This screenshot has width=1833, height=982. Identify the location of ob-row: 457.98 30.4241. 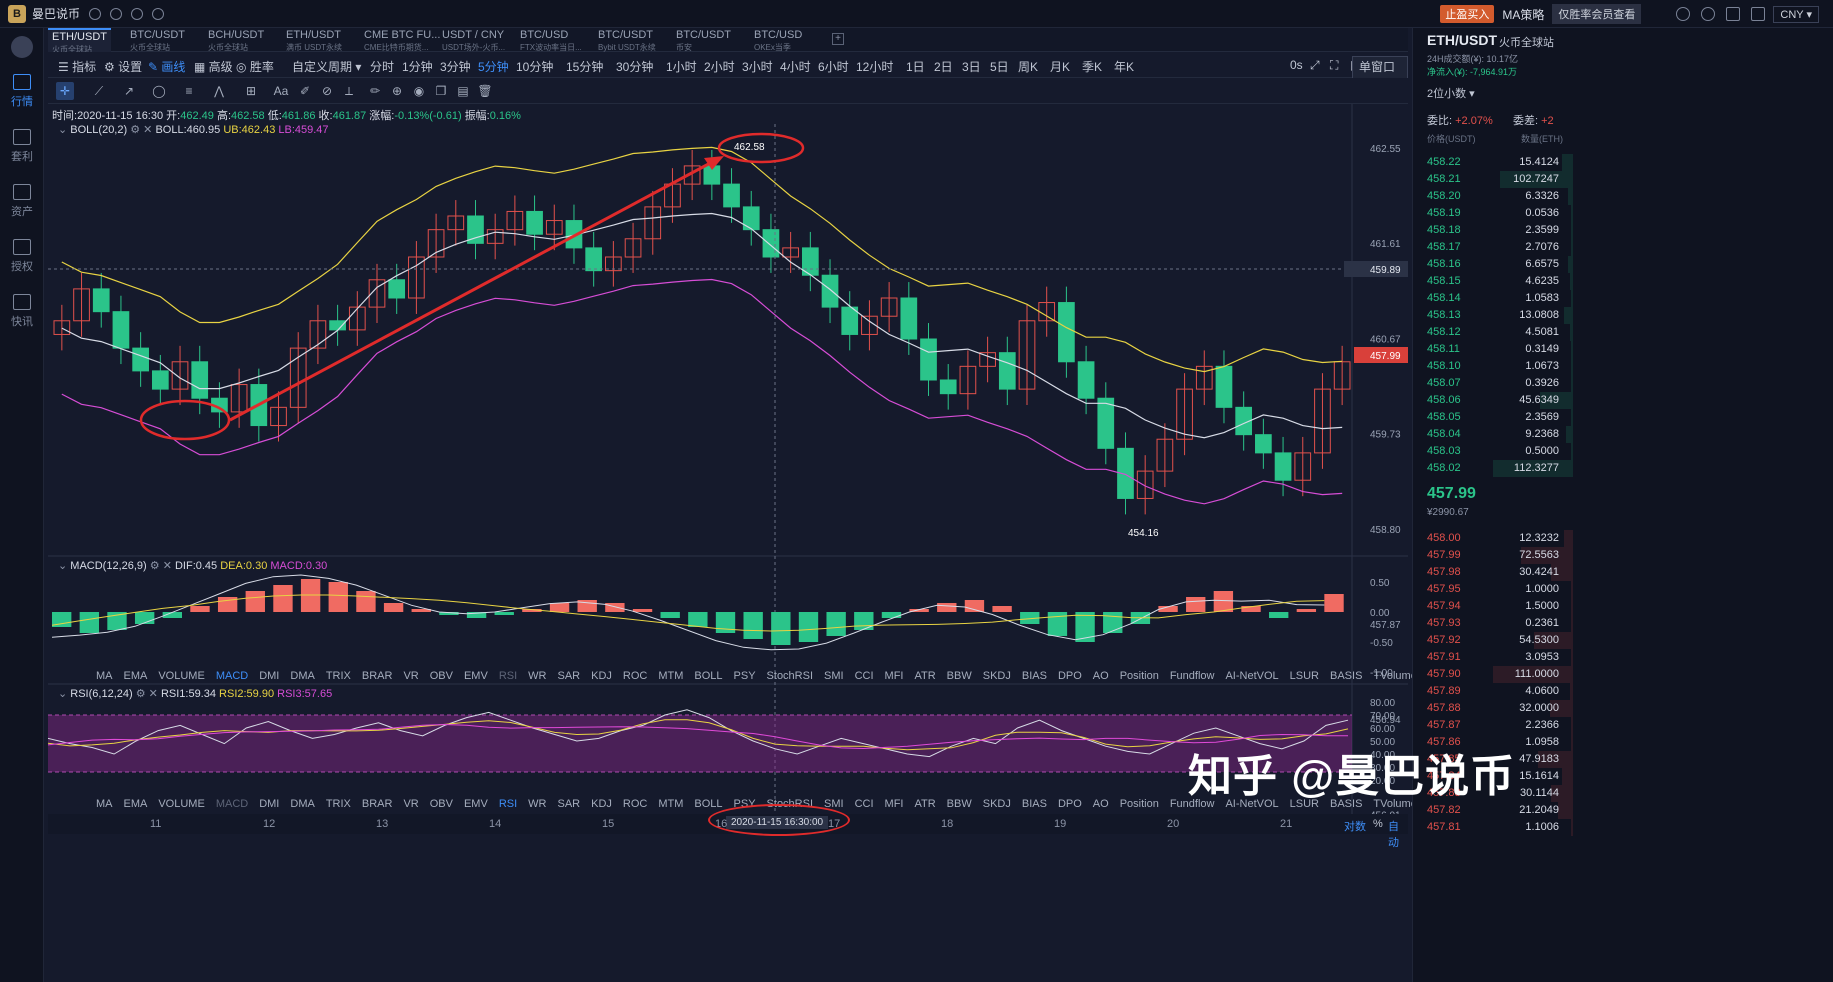
(1493, 572).